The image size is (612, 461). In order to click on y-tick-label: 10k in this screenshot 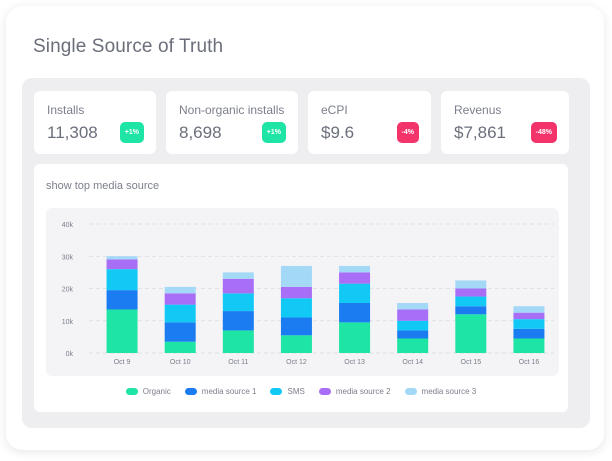, I will do `click(68, 322)`.